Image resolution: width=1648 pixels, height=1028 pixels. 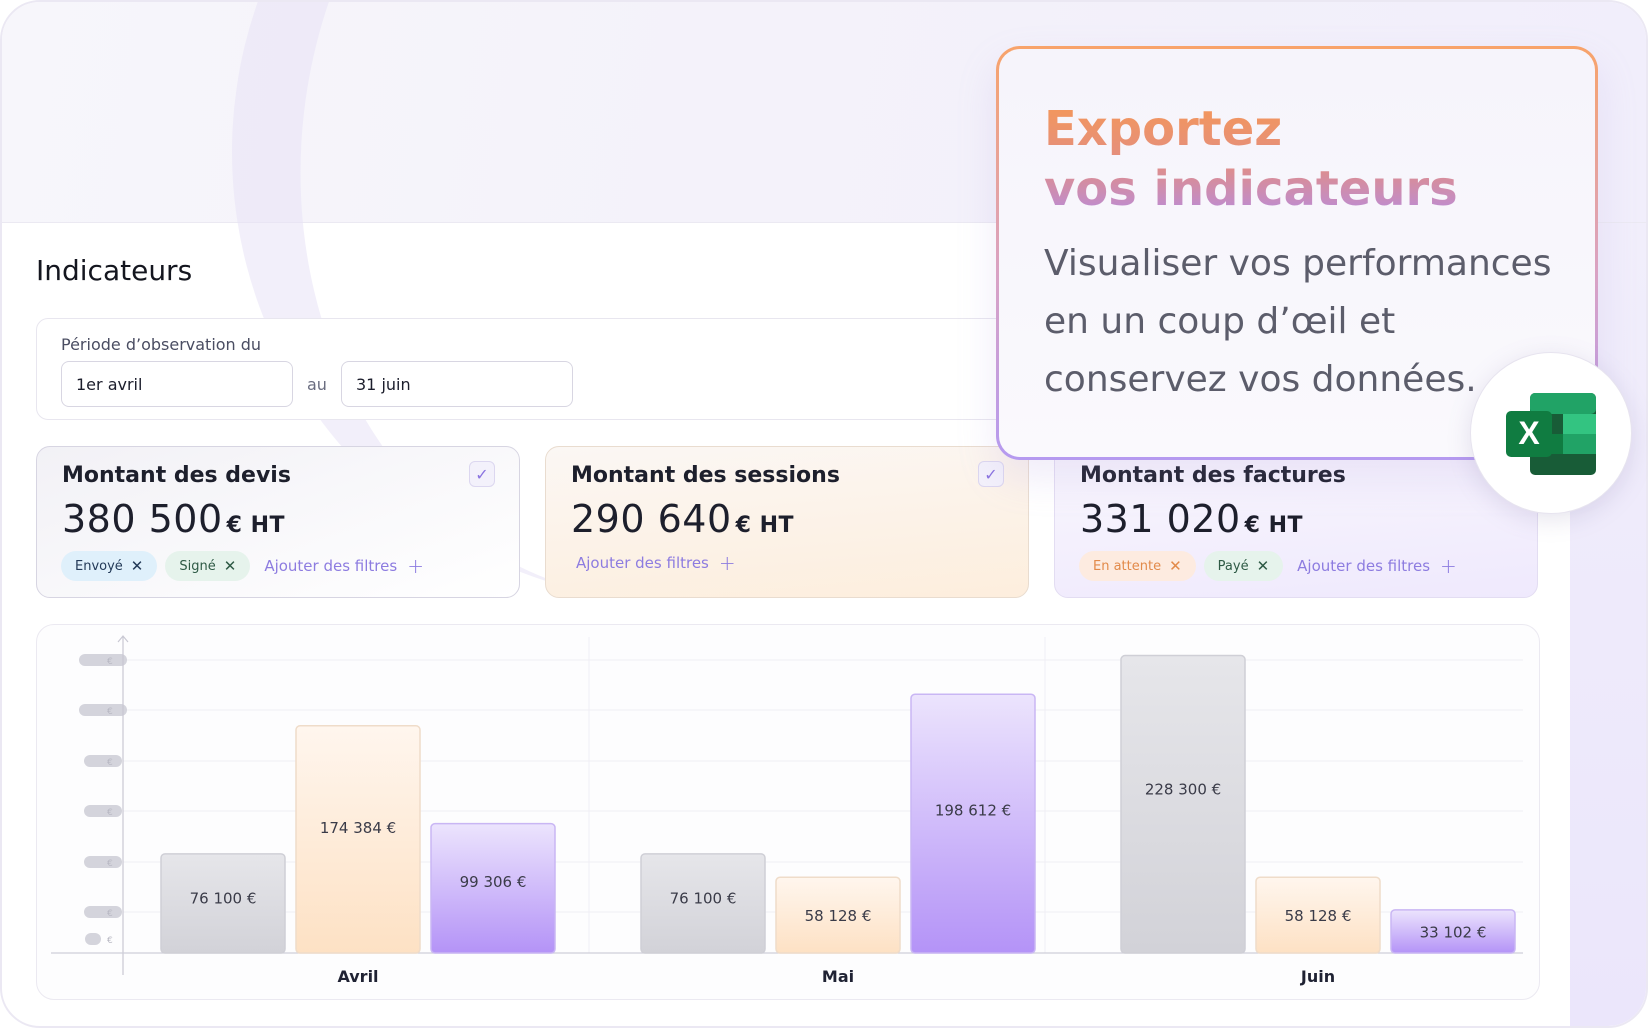 I want to click on chip-label: Signé, so click(x=197, y=566).